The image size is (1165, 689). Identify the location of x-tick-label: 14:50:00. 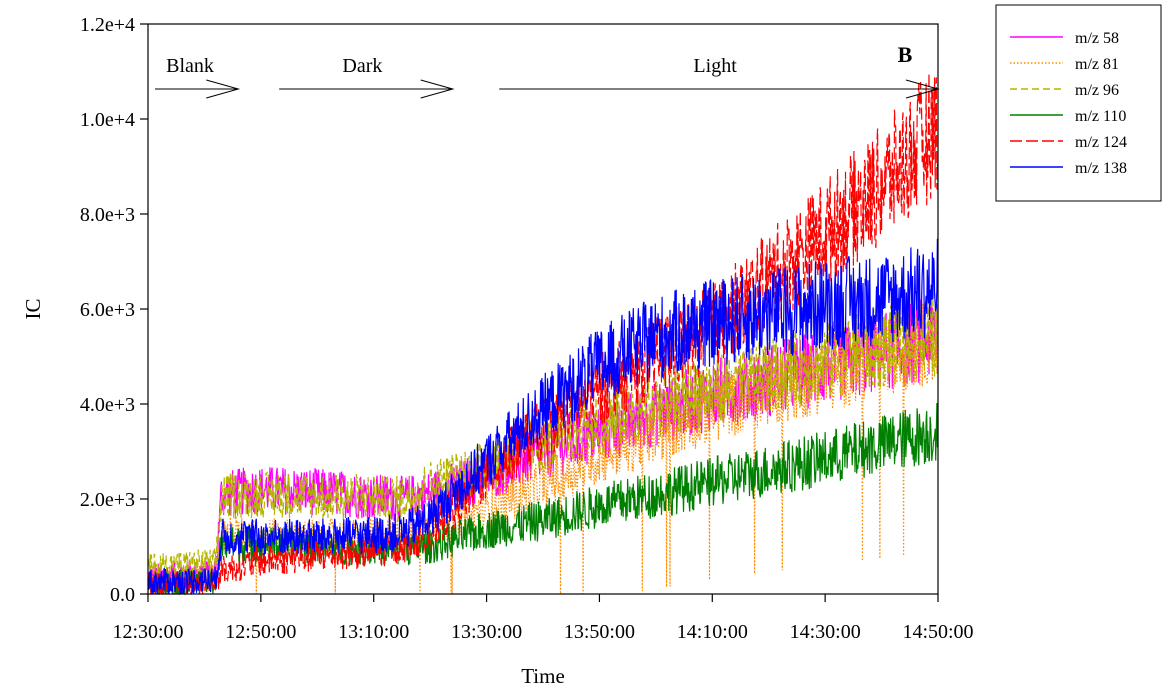
(937, 632).